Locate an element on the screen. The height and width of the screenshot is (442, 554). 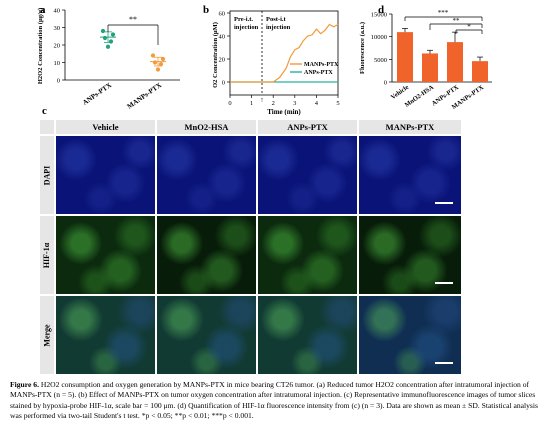
chart-d-sig-3: * is located at coordinates (469, 27).